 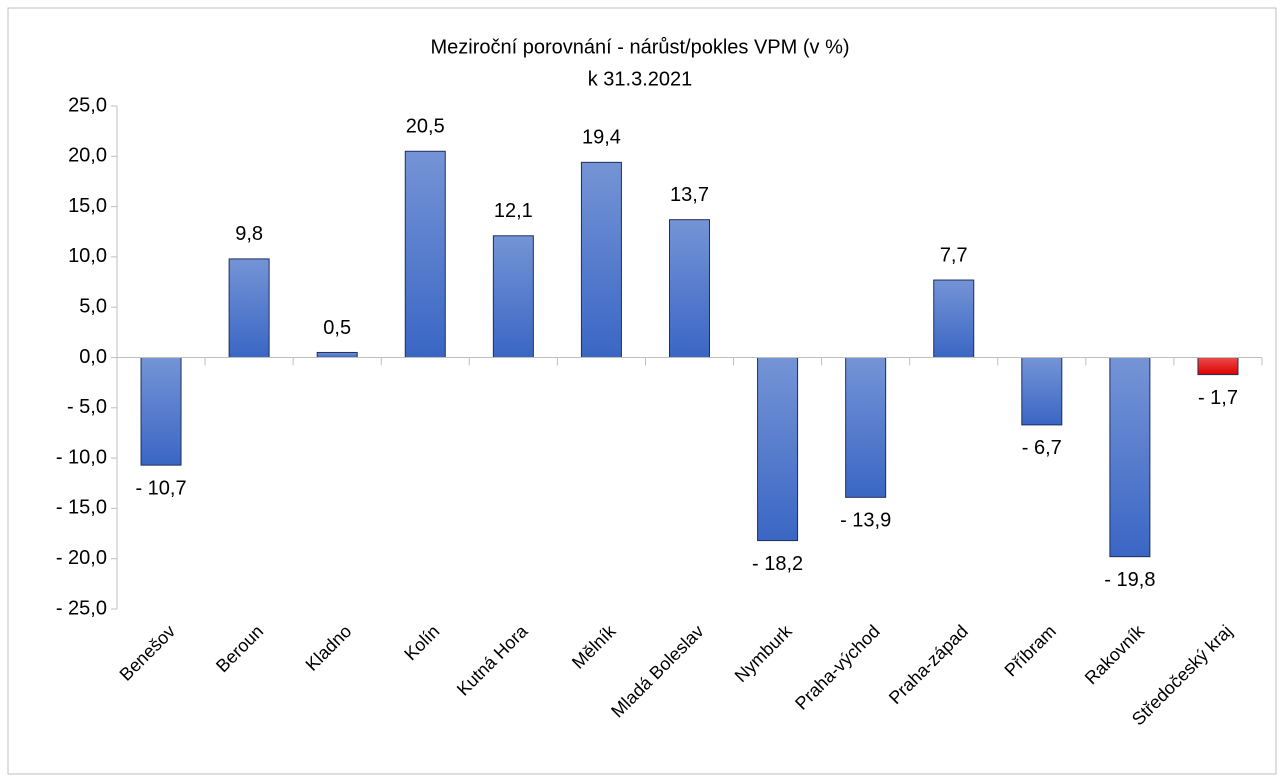 What do you see at coordinates (93, 357) in the screenshot?
I see `y-tick-label: 0,0` at bounding box center [93, 357].